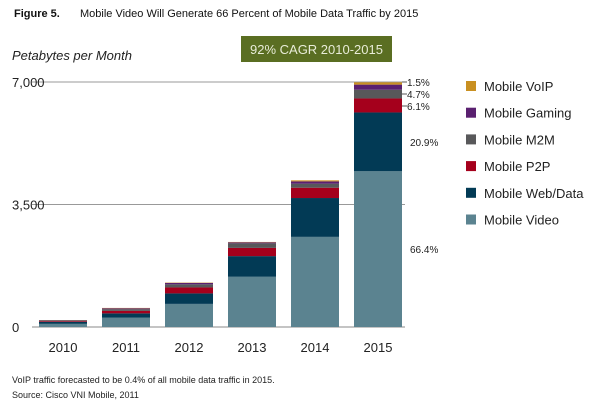 This screenshot has height=402, width=600. Describe the element at coordinates (315, 347) in the screenshot. I see `x-tick-label: 2014` at that location.